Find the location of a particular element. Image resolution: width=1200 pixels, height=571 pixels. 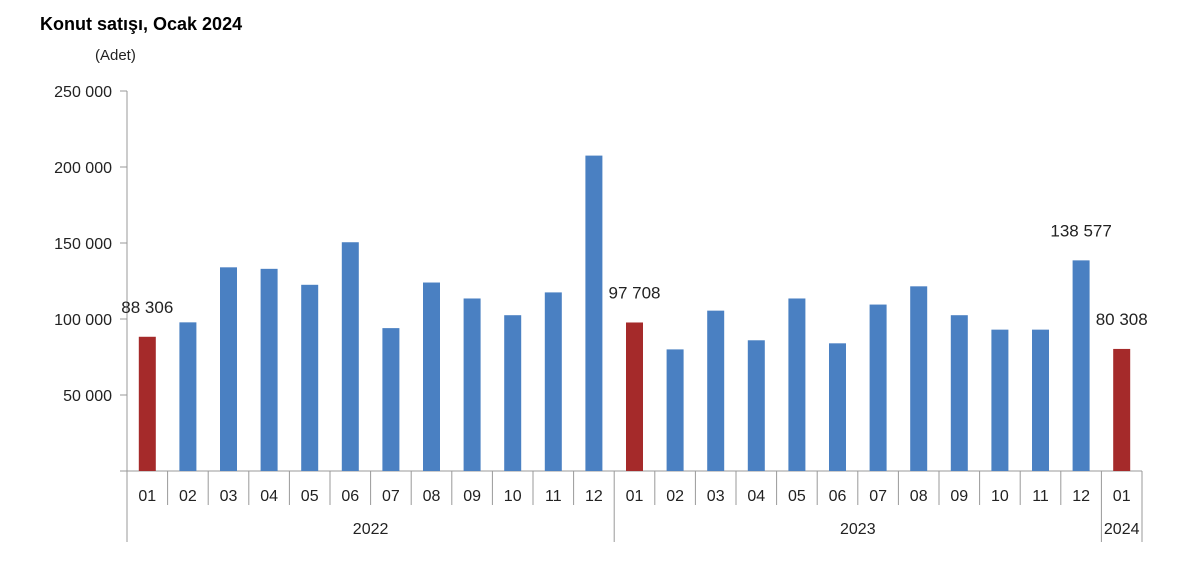

y-axis-unit-label: (Adet) is located at coordinates (115, 55).